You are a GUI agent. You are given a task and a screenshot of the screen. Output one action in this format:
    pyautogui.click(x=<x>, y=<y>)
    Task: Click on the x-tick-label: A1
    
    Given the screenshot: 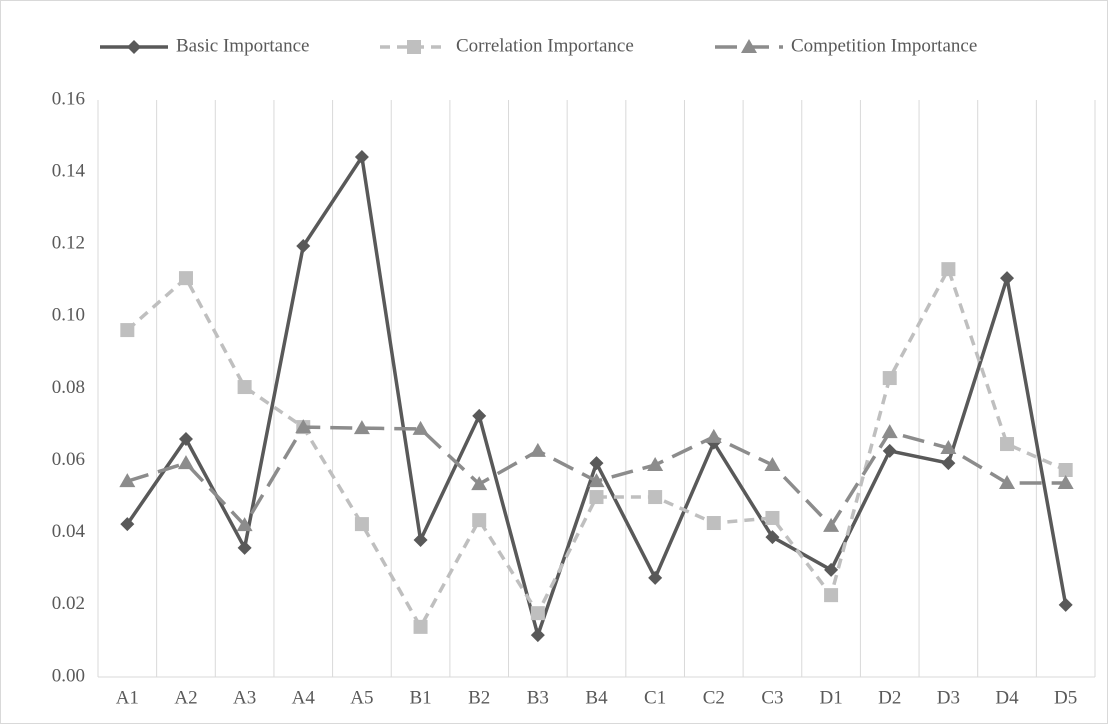 What is the action you would take?
    pyautogui.click(x=127, y=697)
    